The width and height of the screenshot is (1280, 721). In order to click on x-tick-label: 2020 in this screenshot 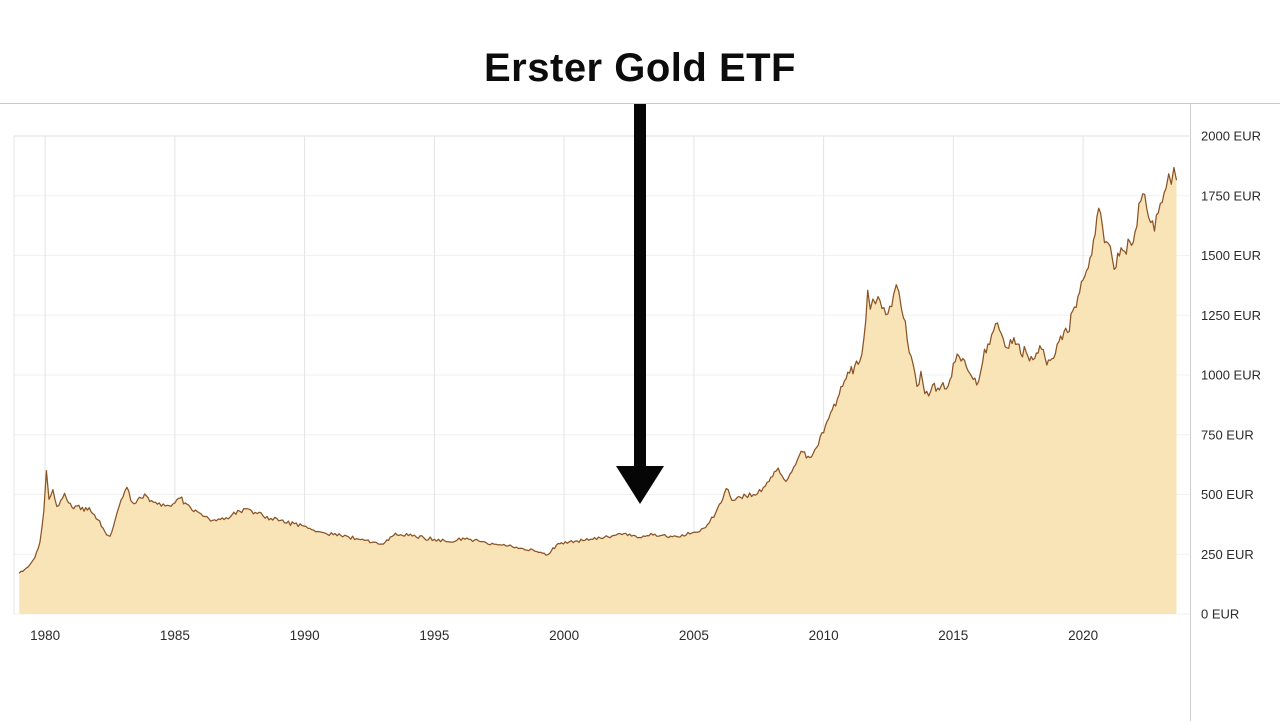, I will do `click(1083, 635)`.